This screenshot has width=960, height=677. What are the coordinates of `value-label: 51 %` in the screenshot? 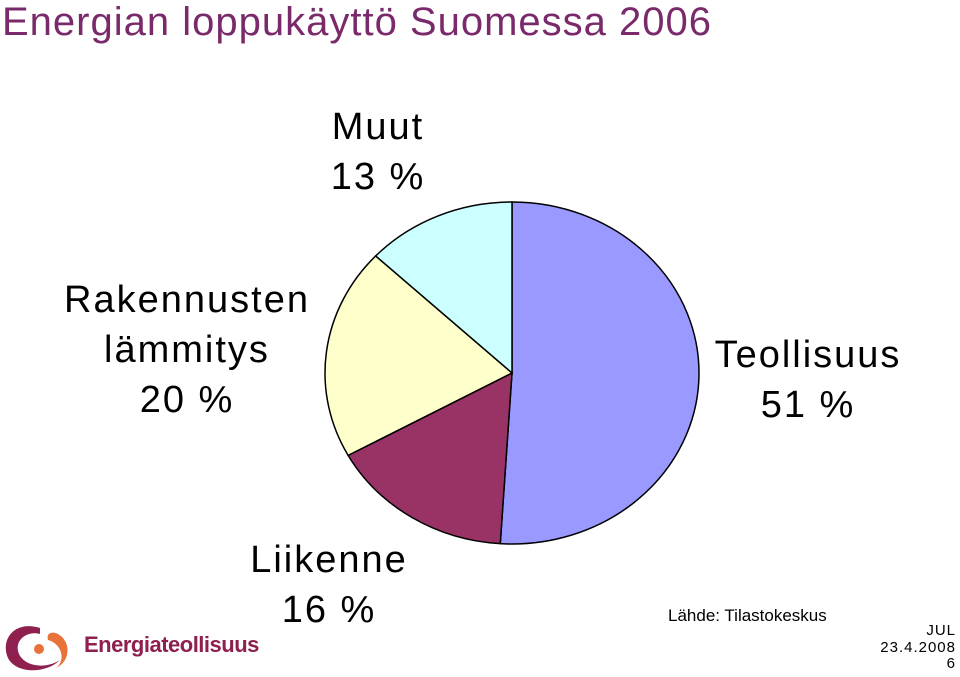 It's located at (808, 405).